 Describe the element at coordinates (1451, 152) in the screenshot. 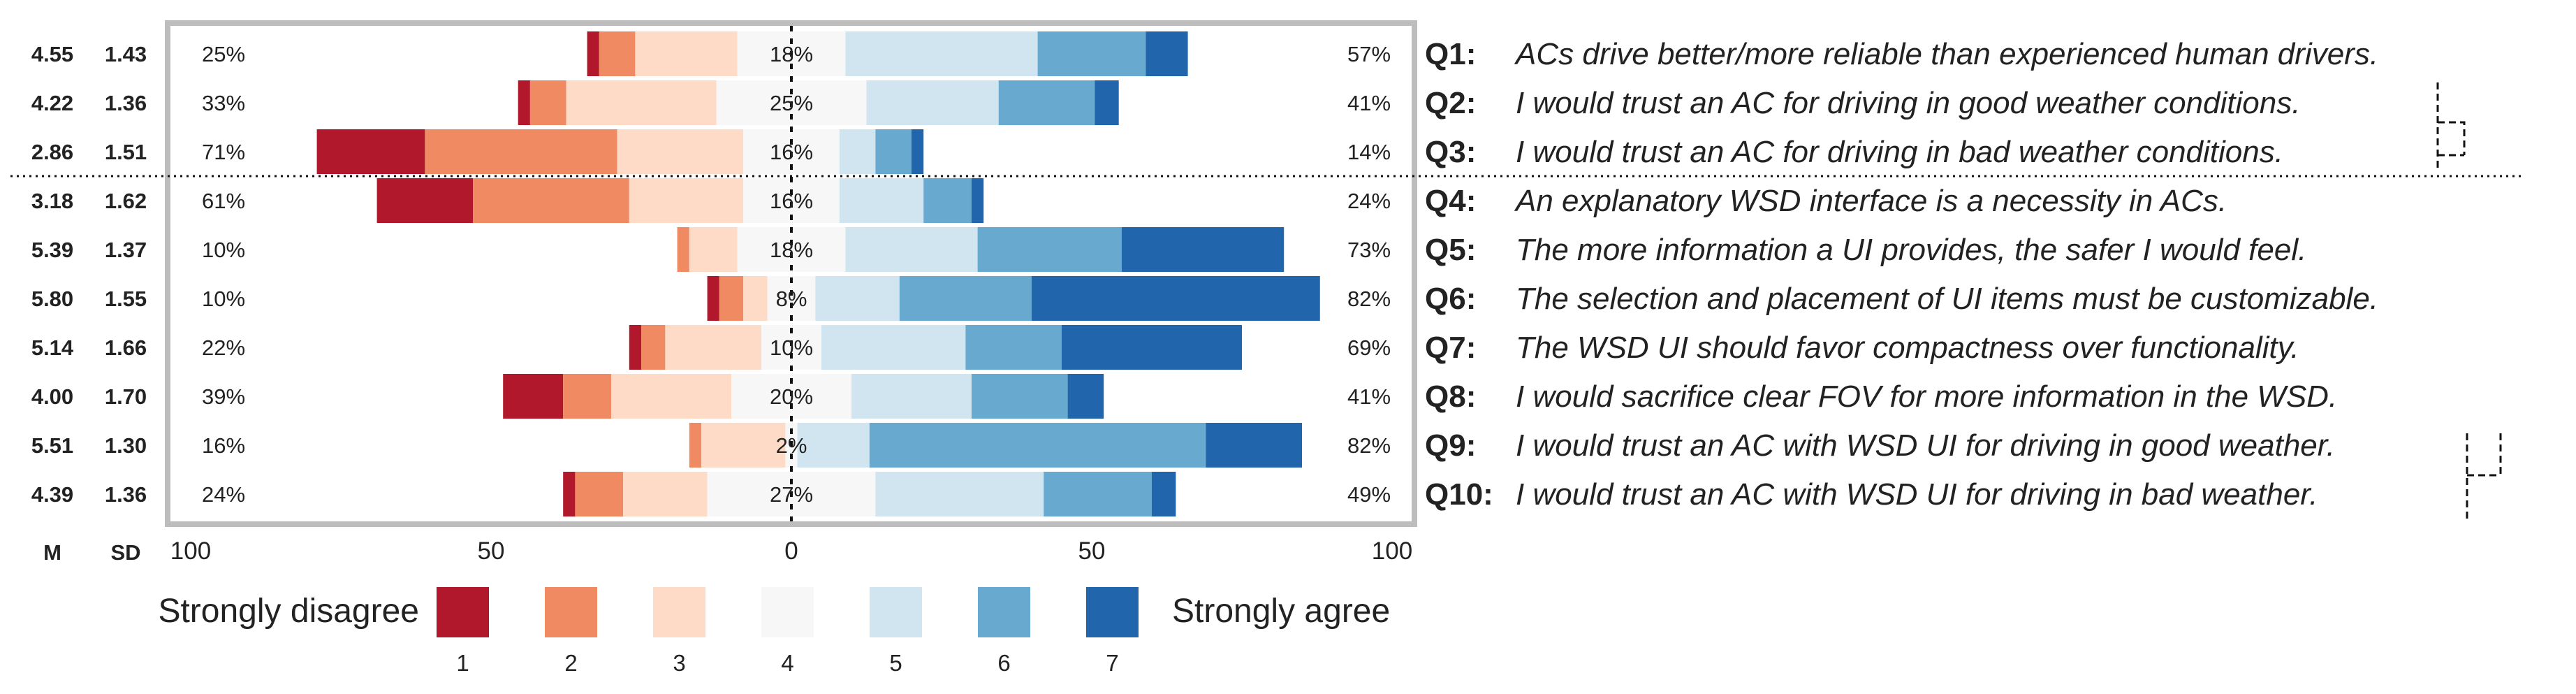

I see `question-id: Q3:` at that location.